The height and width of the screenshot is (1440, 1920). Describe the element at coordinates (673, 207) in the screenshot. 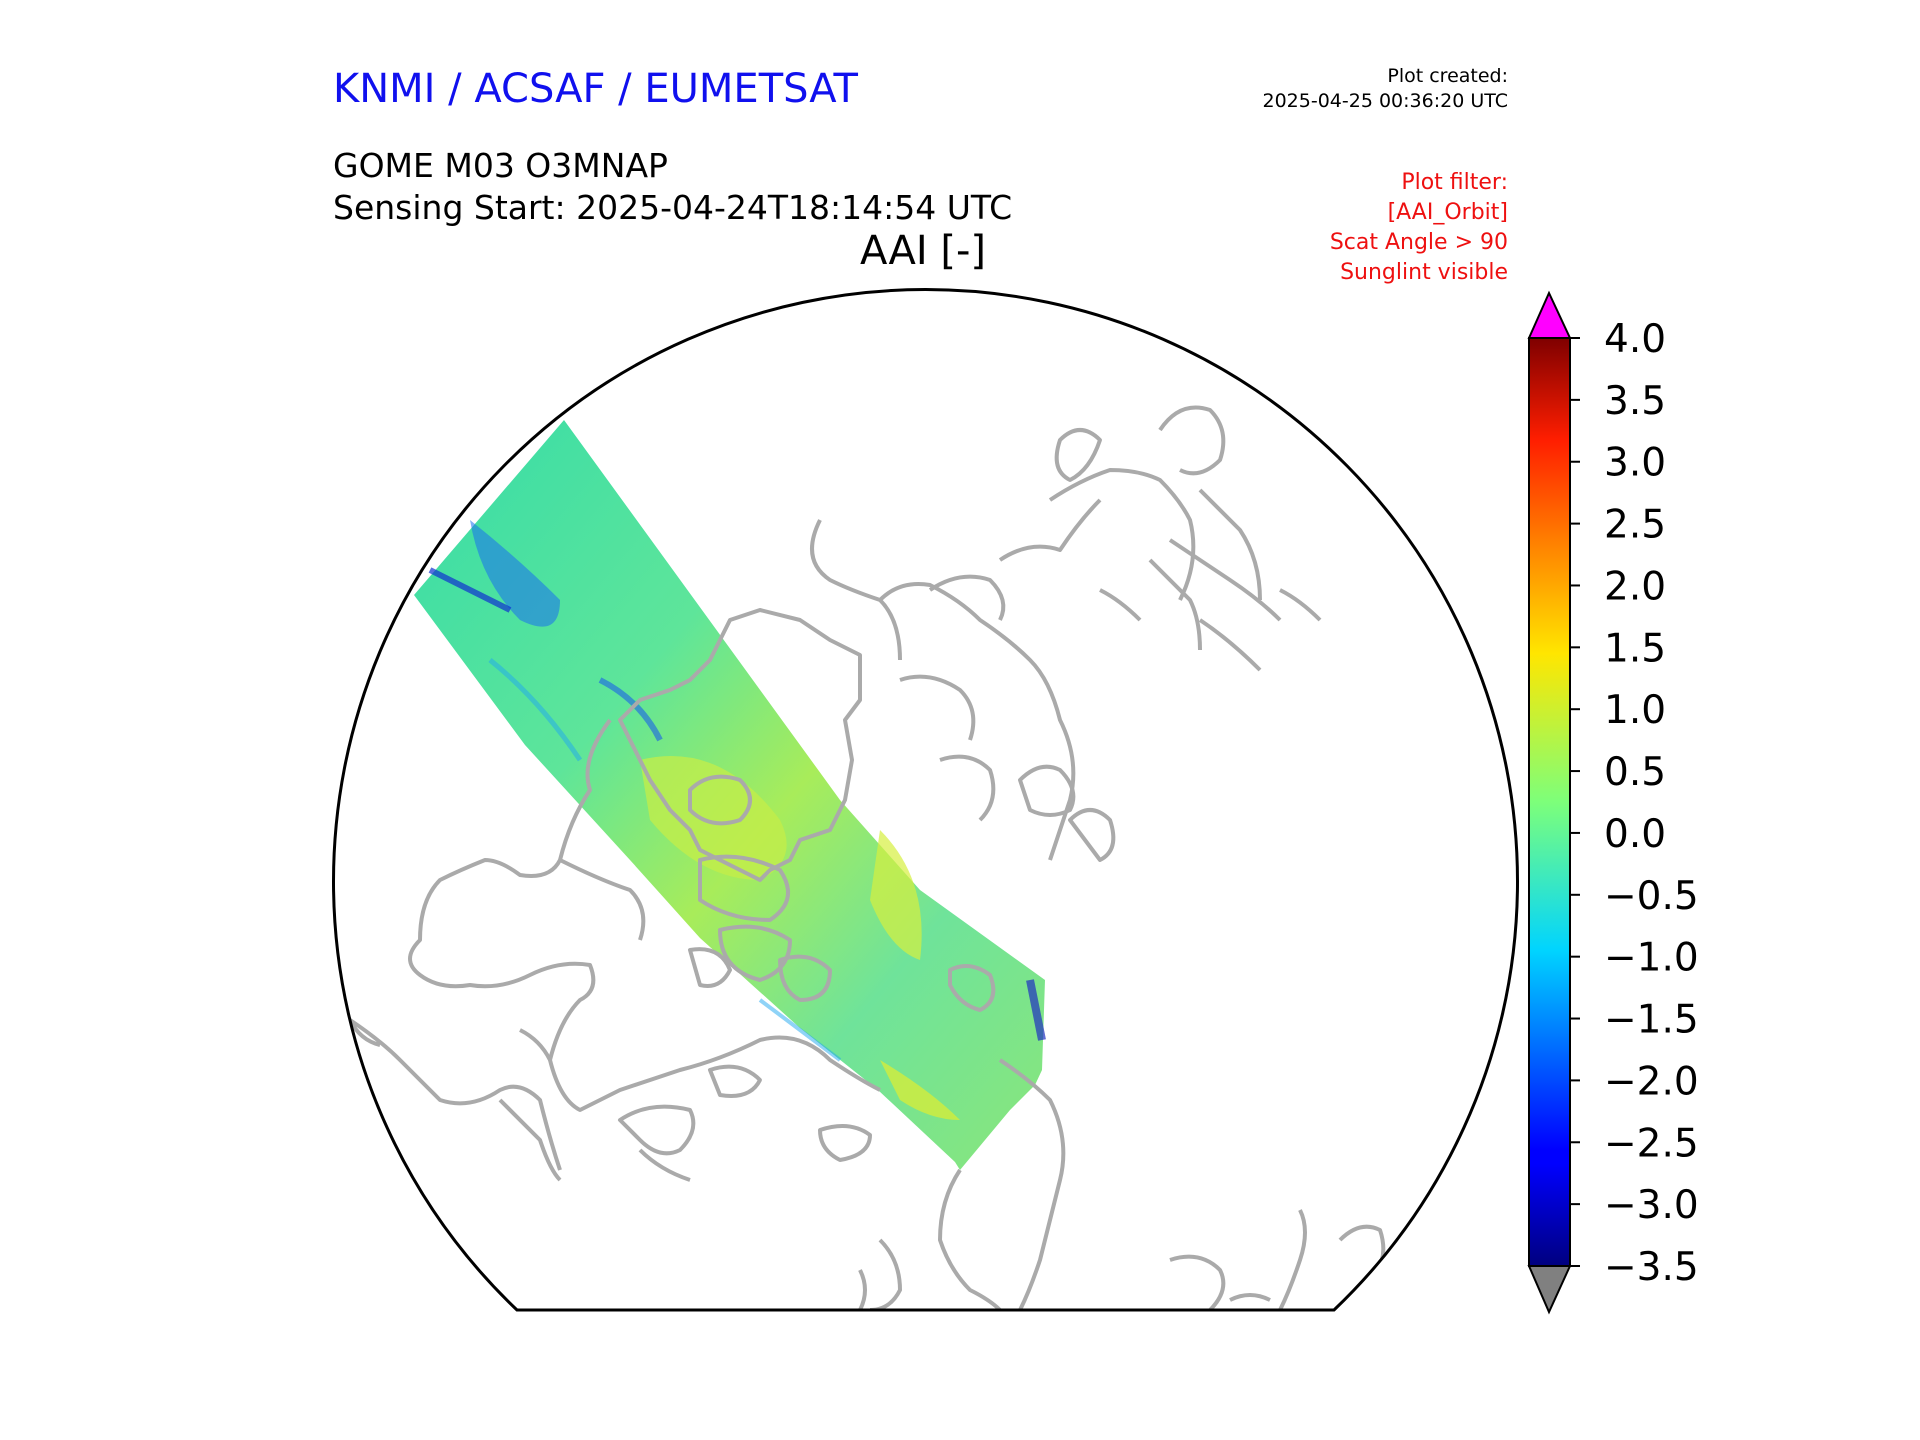

I see `sensing-start: Sensing Start: 2025-04-24T18:14:54 UTC` at that location.